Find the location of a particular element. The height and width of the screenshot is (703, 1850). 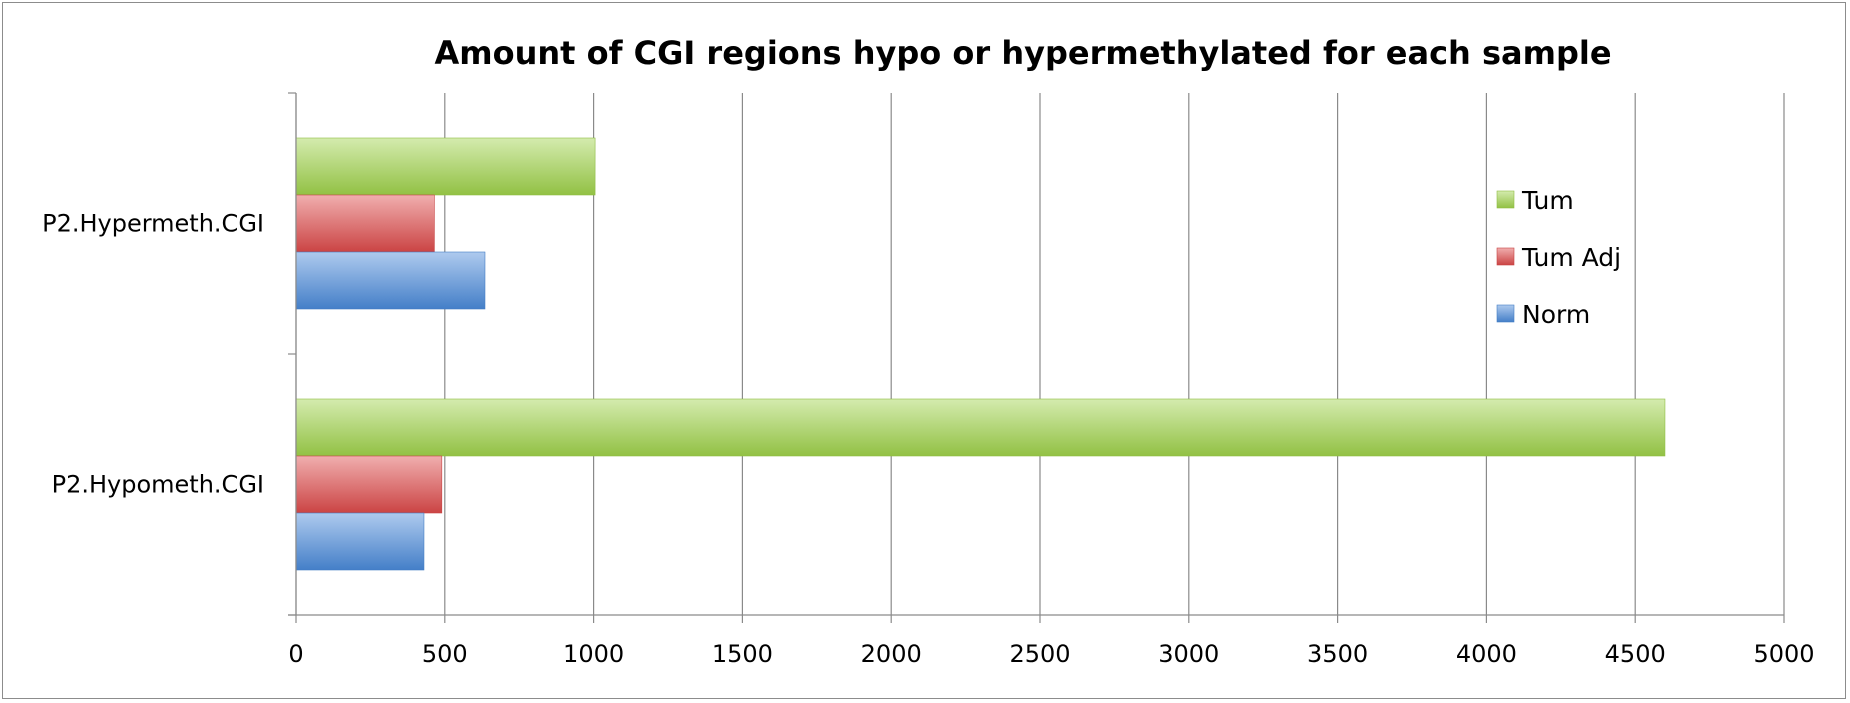

x-tick-label: 0 is located at coordinates (295, 654).